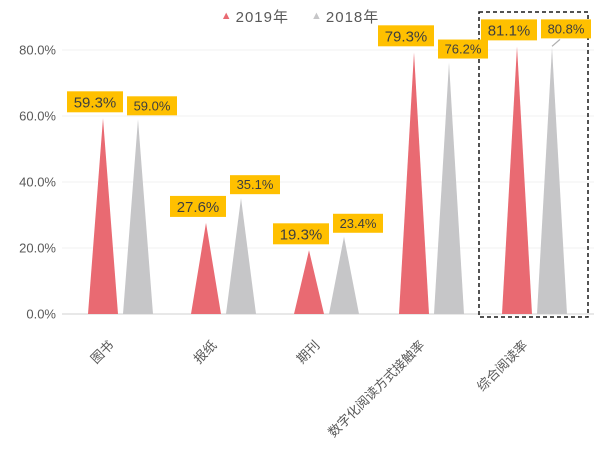  I want to click on legend: ▲ 2019年 ▲ 2018年, so click(300, 16).